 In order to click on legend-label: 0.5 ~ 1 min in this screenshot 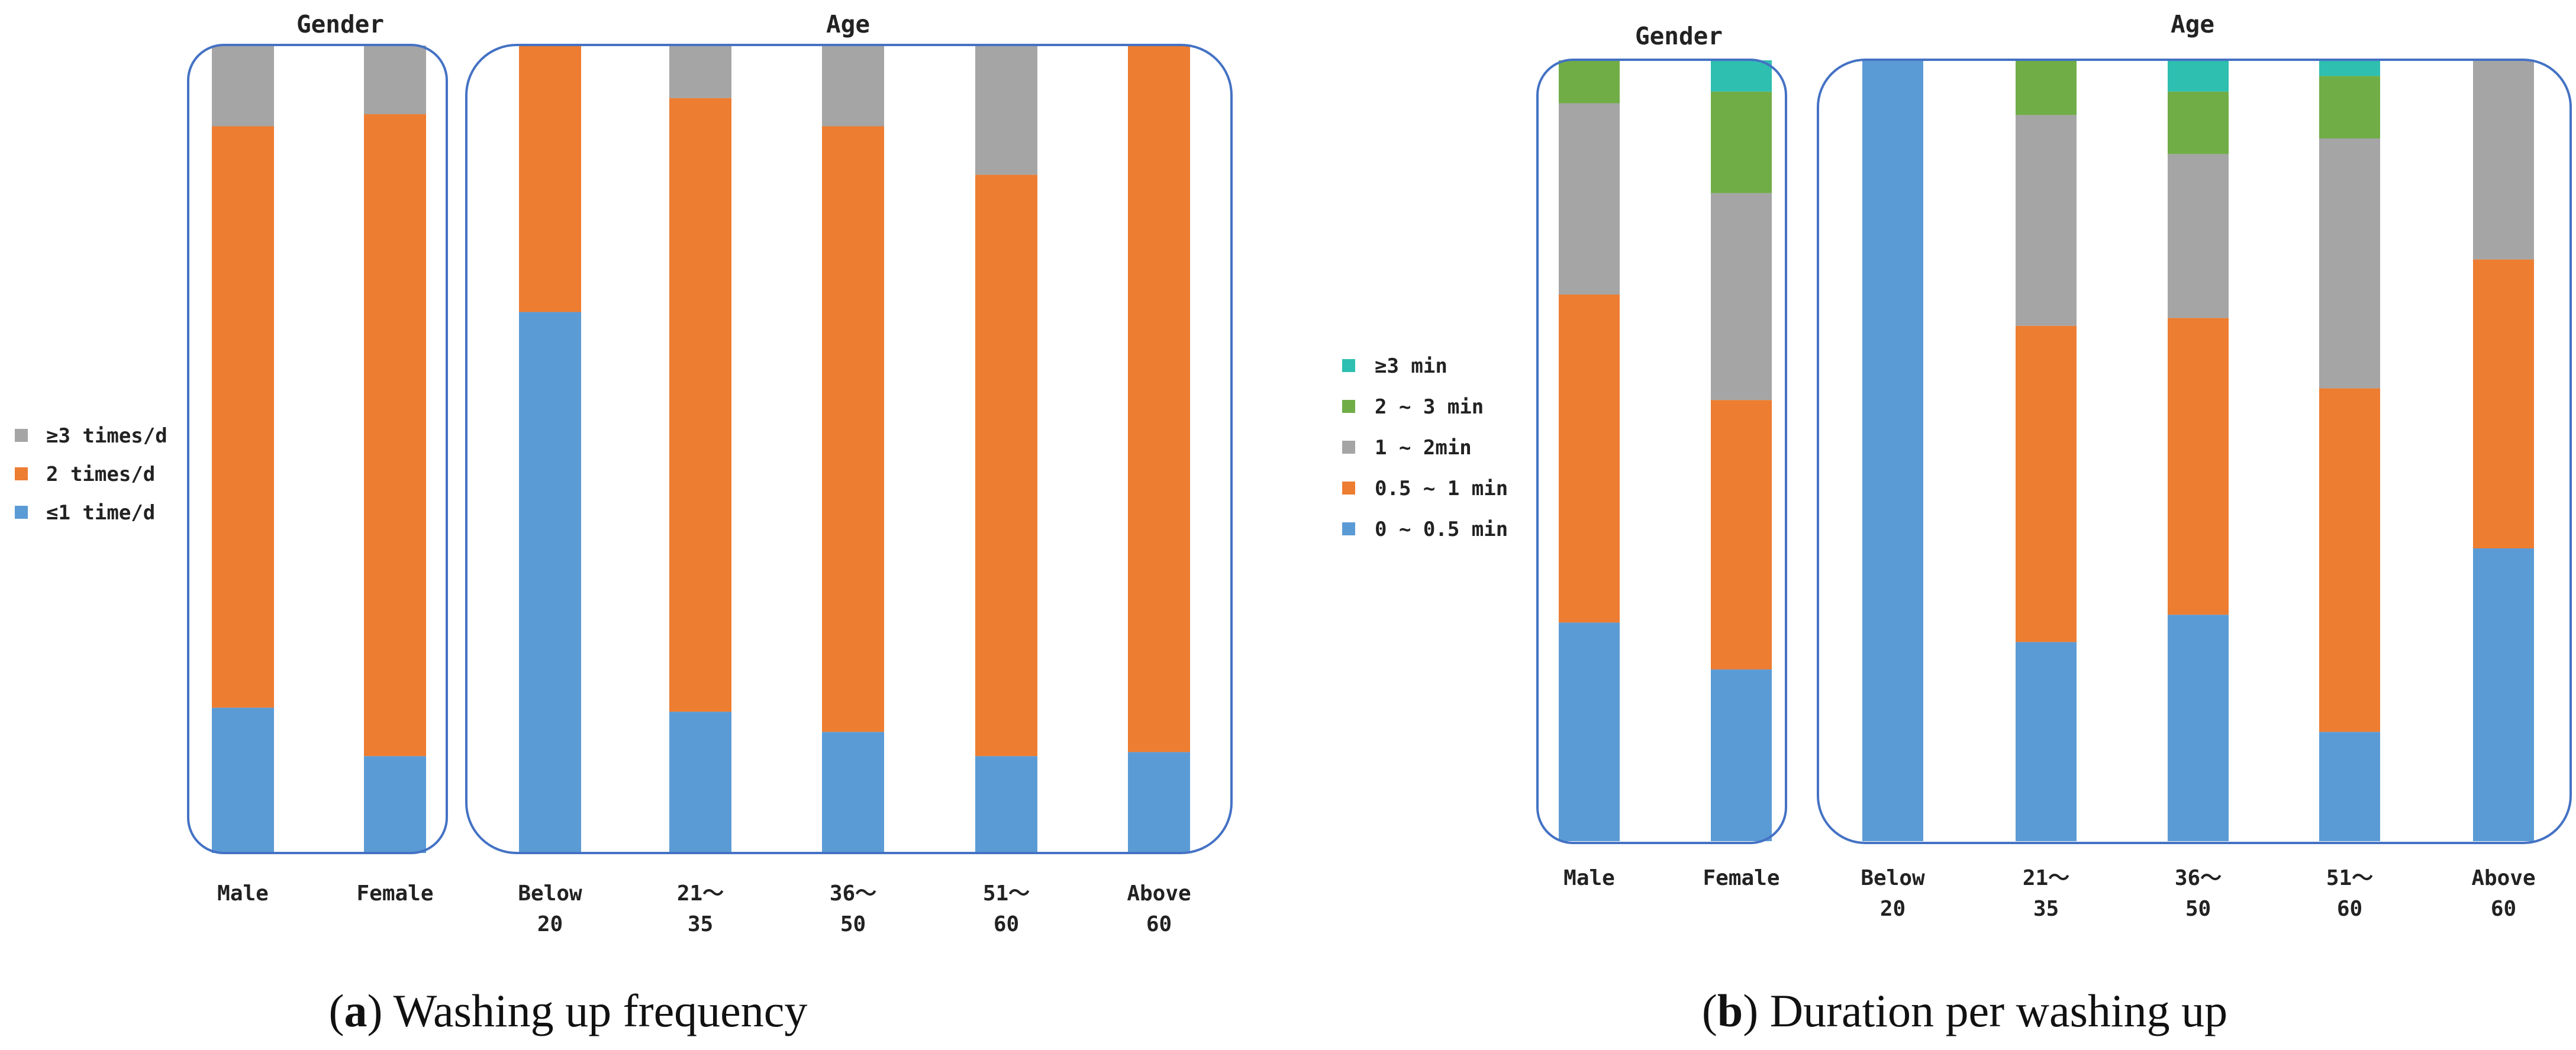, I will do `click(1441, 488)`.